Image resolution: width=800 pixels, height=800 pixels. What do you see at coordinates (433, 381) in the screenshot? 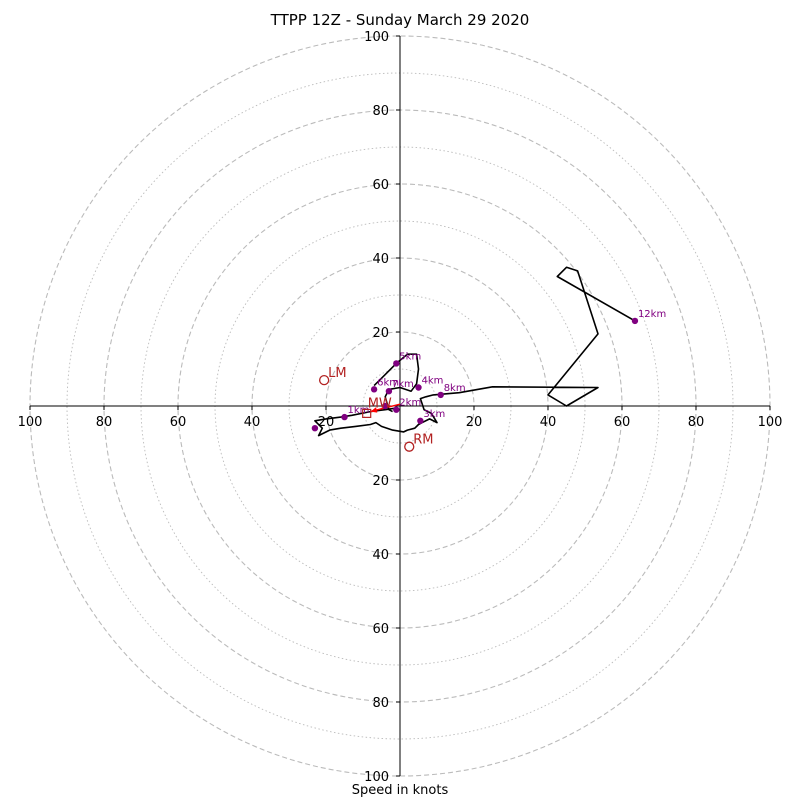
I see `height-marker-label: 4km` at bounding box center [433, 381].